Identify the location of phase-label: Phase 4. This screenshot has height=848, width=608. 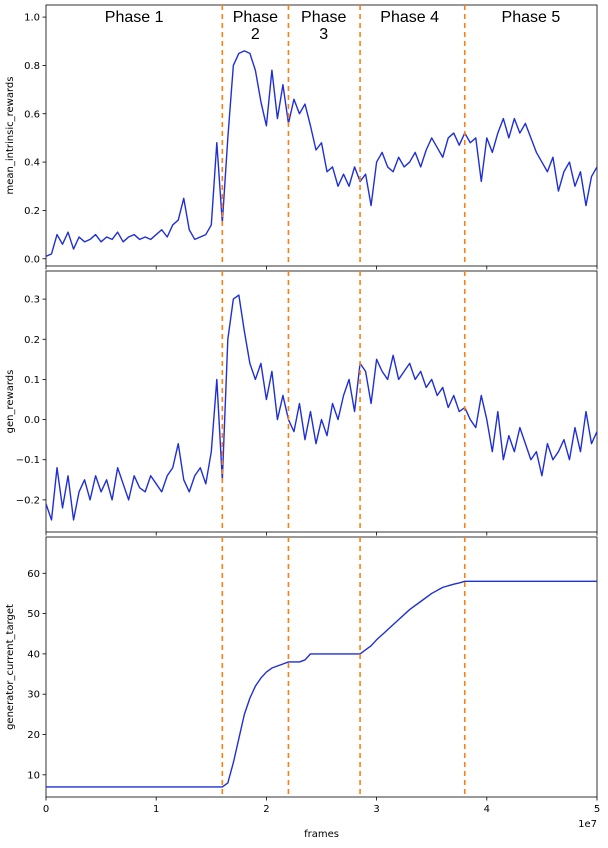
(409, 17).